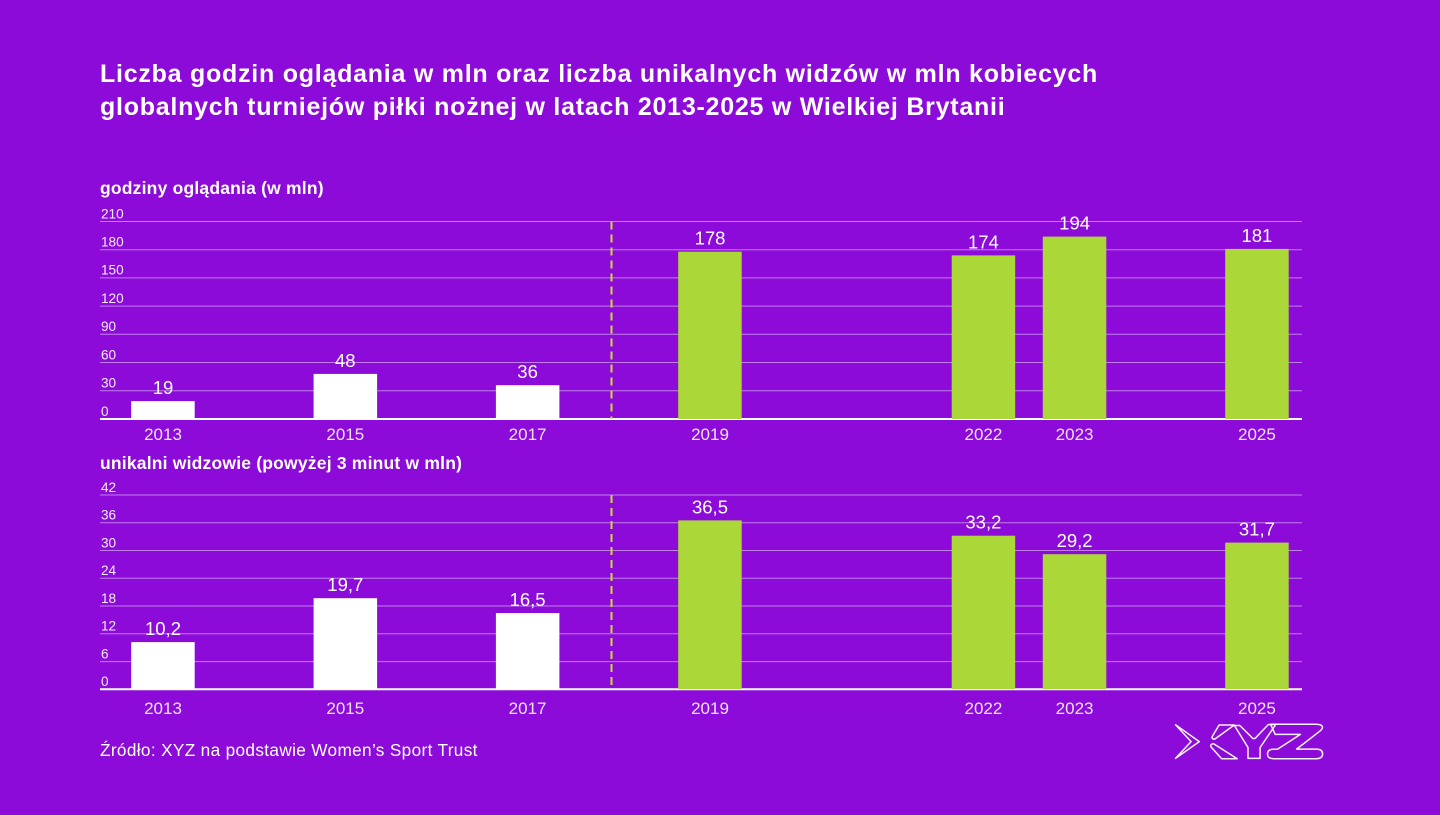  What do you see at coordinates (163, 387) in the screenshot?
I see `svg-text: 19` at bounding box center [163, 387].